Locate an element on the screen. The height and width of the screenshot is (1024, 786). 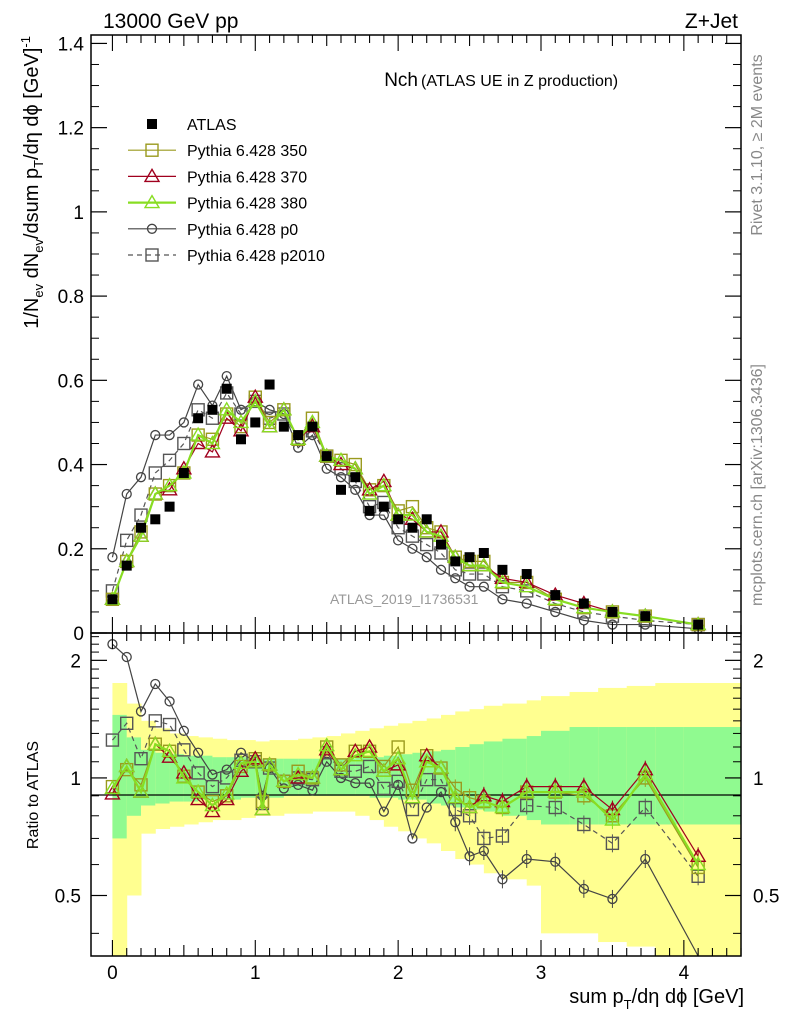
x-tick-label: 1 is located at coordinates (255, 973).